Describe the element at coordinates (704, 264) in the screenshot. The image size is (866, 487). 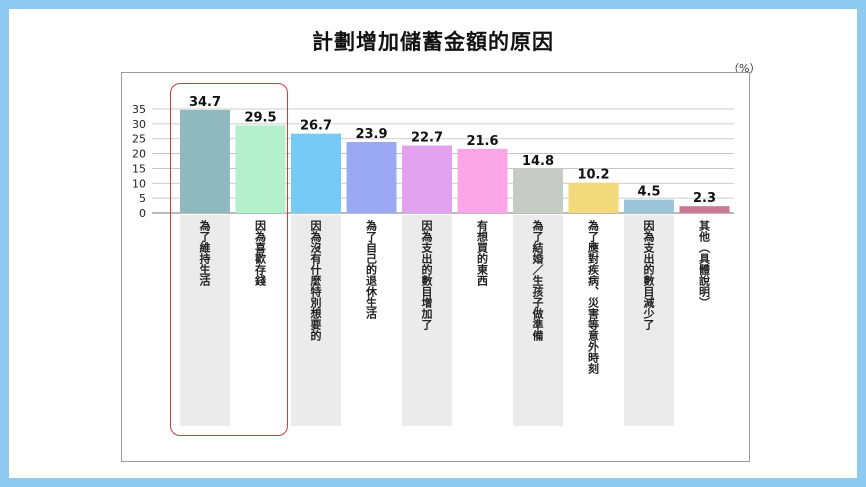
I see `category-label: 其他（具體說明）` at that location.